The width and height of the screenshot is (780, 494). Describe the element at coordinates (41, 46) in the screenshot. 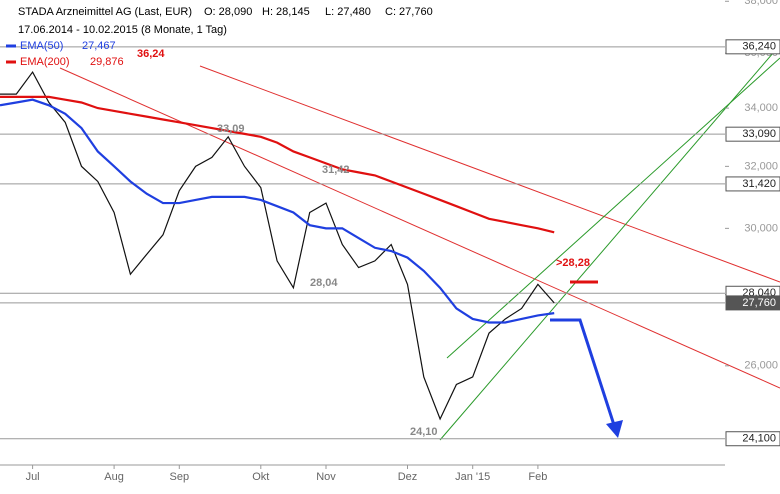

I see `legend-label: EMA(50)` at that location.